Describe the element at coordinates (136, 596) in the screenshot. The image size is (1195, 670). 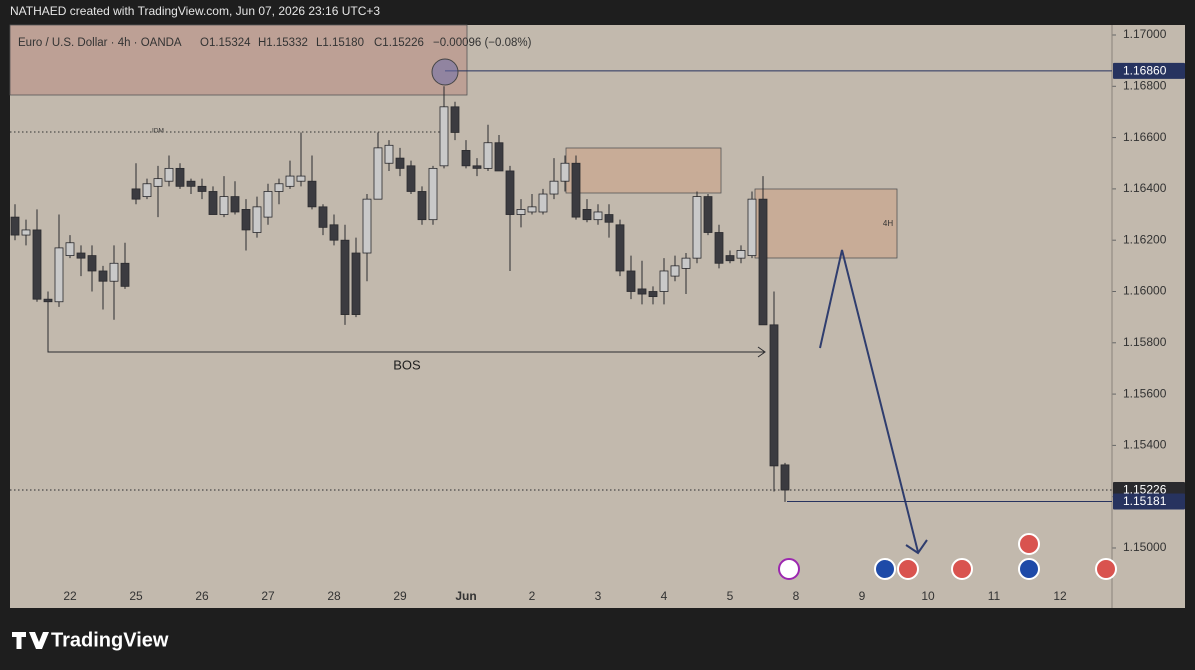
I see `x-tick-label: 25` at that location.